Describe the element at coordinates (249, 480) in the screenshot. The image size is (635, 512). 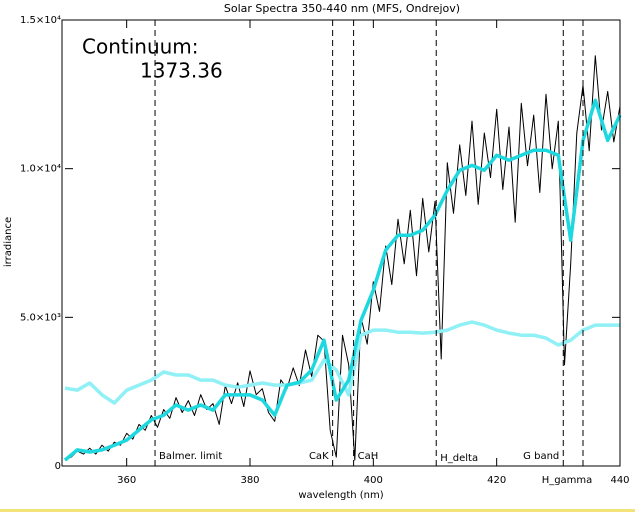
I see `x-tick-label: 380` at that location.